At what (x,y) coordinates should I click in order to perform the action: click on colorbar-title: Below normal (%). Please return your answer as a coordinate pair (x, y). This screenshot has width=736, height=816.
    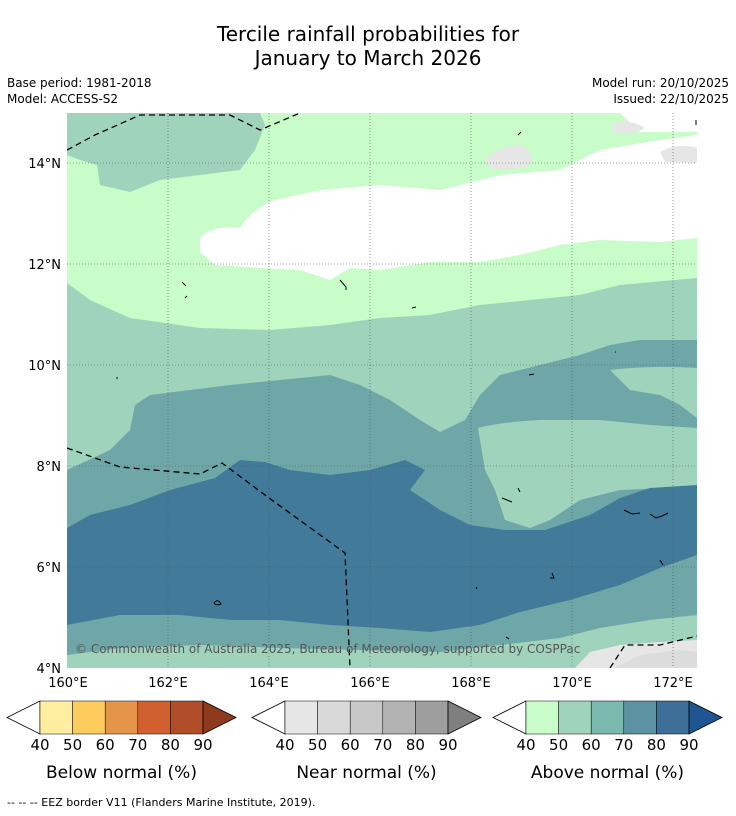
    Looking at the image, I should click on (121, 773).